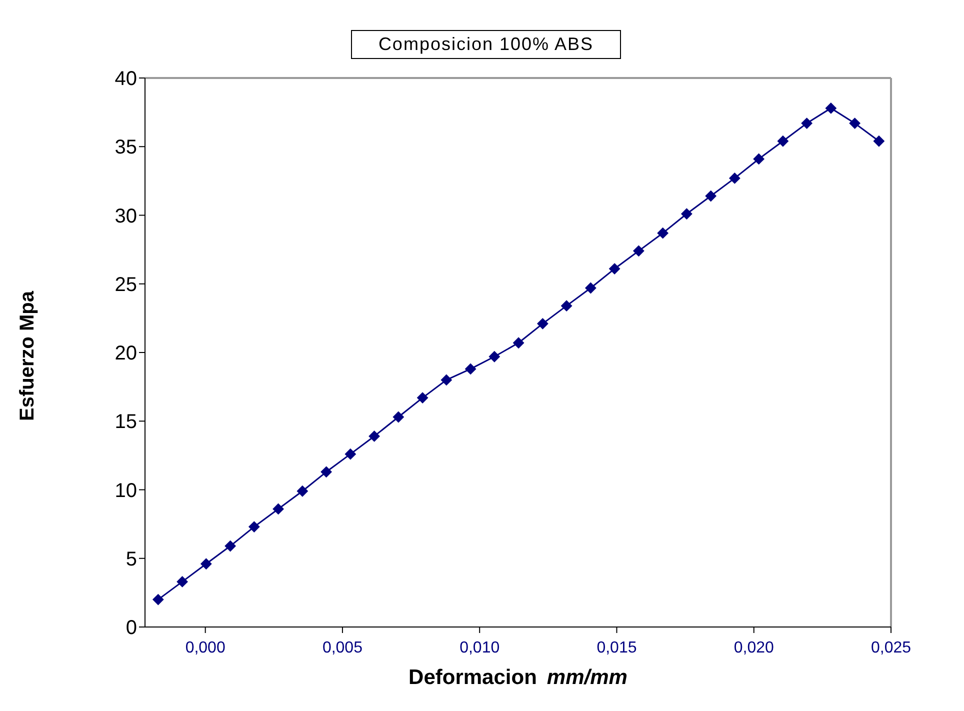  I want to click on x-tick-label: 0,025, so click(891, 647).